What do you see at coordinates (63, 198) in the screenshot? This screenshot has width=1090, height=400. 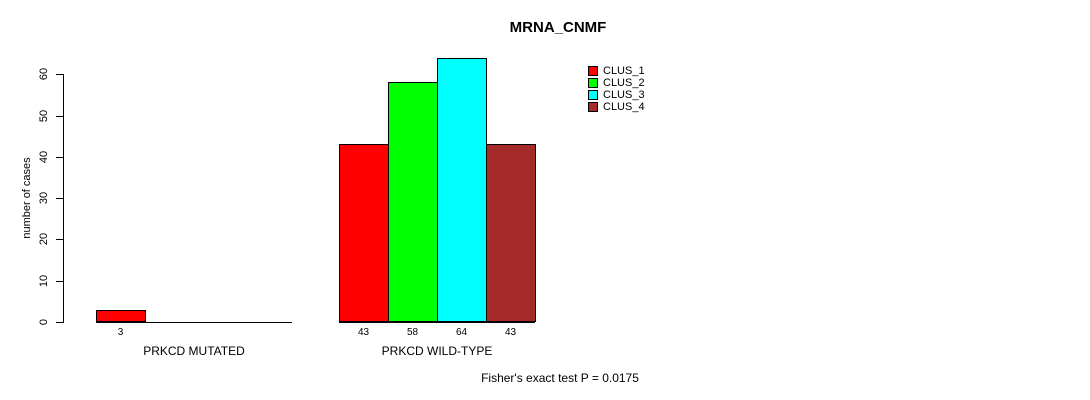 I see `y-axis-line` at bounding box center [63, 198].